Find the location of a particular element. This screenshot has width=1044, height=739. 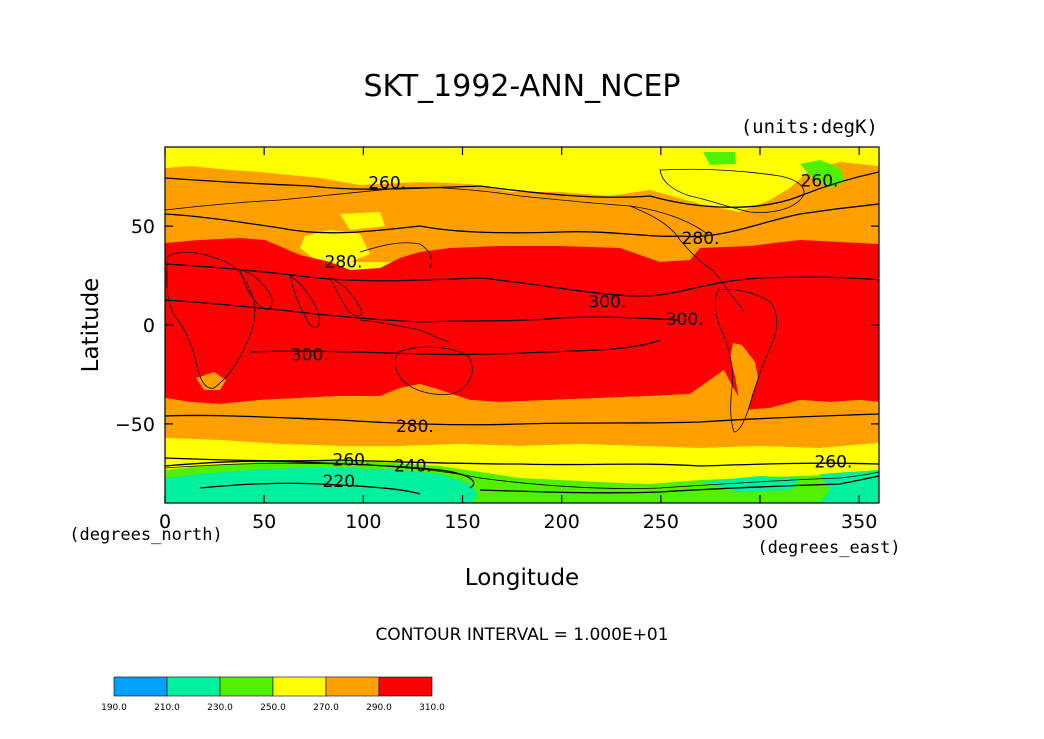

map-title: SKT_1992-ANN_NCEP is located at coordinates (521, 86).